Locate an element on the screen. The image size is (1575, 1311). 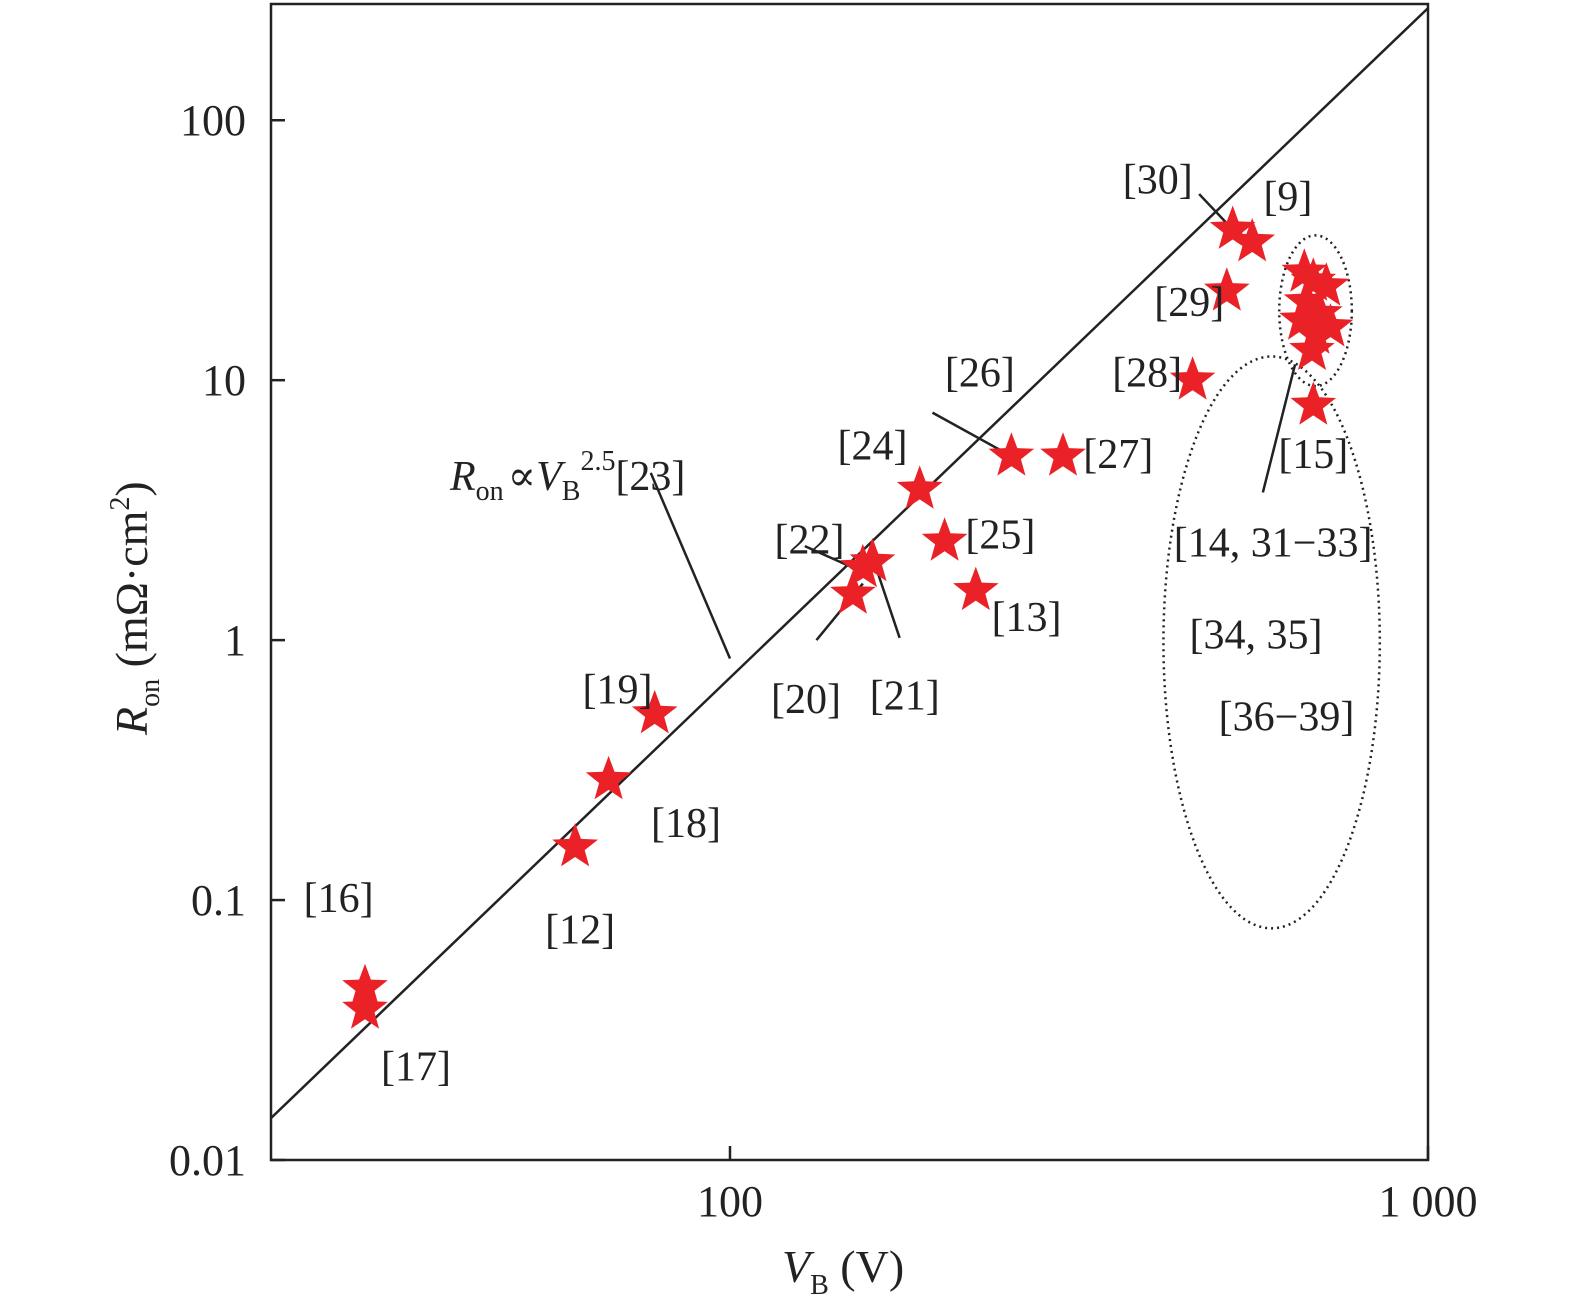
reference-label: [15] is located at coordinates (1313, 455).